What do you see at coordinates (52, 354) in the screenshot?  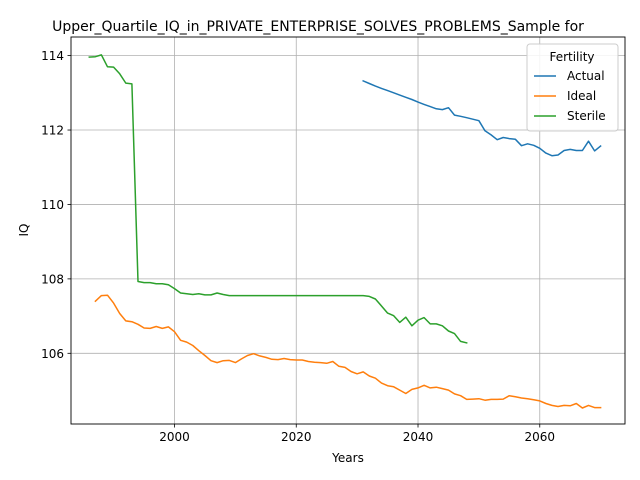 I see `y-tick-label: 106` at bounding box center [52, 354].